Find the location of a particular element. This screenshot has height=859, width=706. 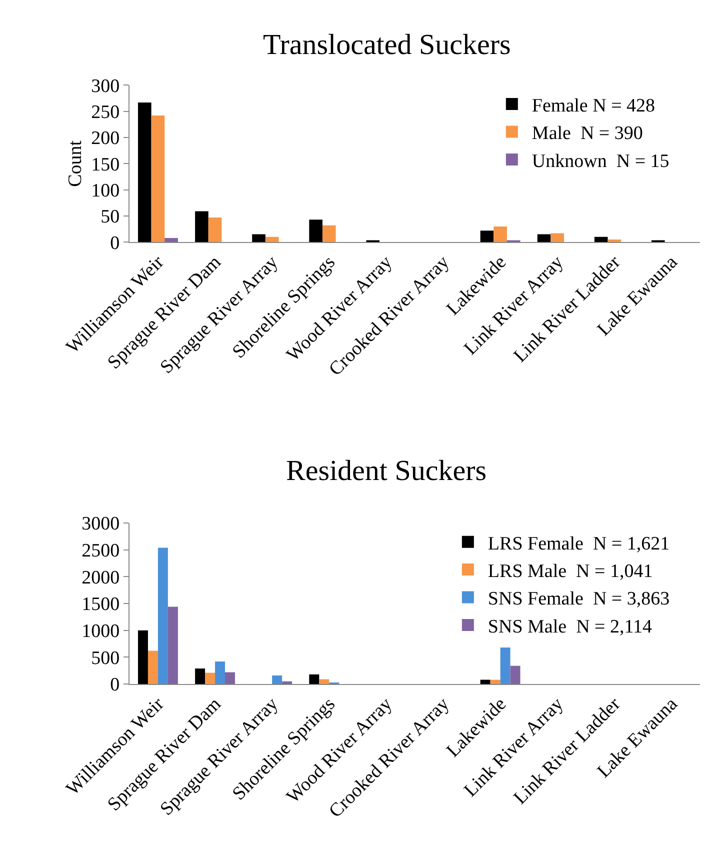

y-tick-label: 250 is located at coordinates (105, 113).